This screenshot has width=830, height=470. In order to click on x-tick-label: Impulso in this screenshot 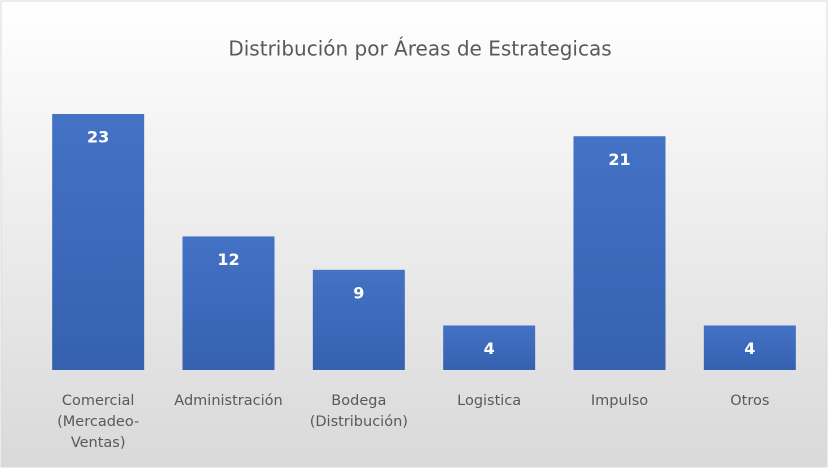, I will do `click(619, 401)`.